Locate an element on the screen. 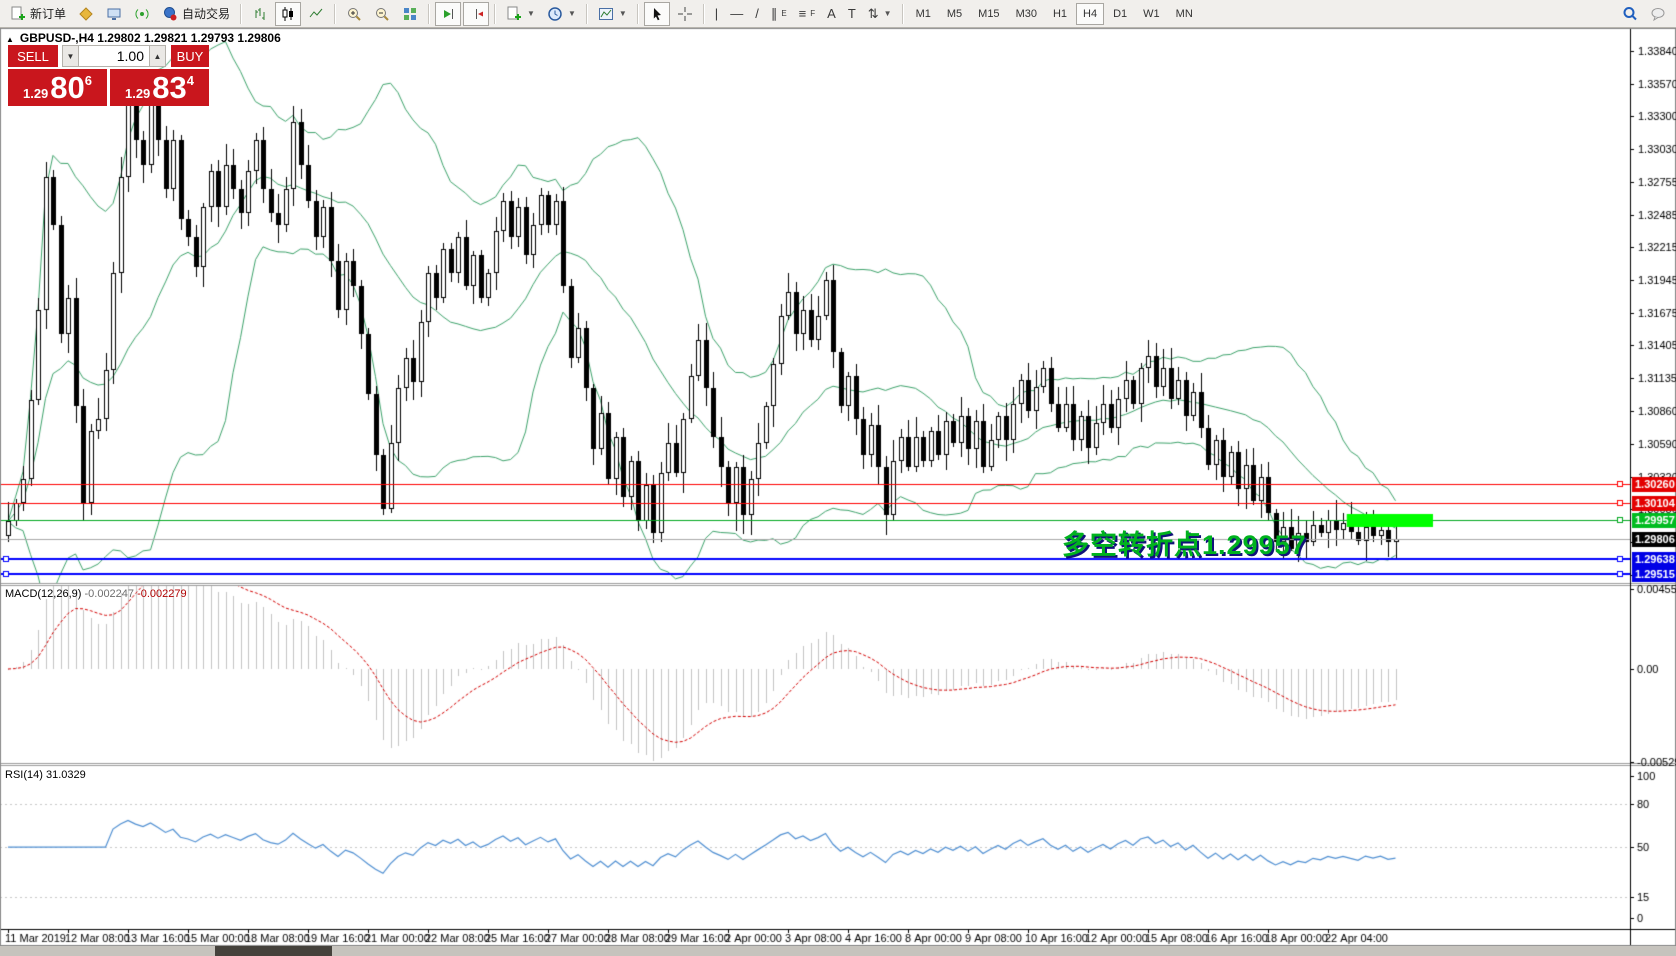 This screenshot has width=1676, height=956. autotrading-label: 自动交易 is located at coordinates (206, 14).